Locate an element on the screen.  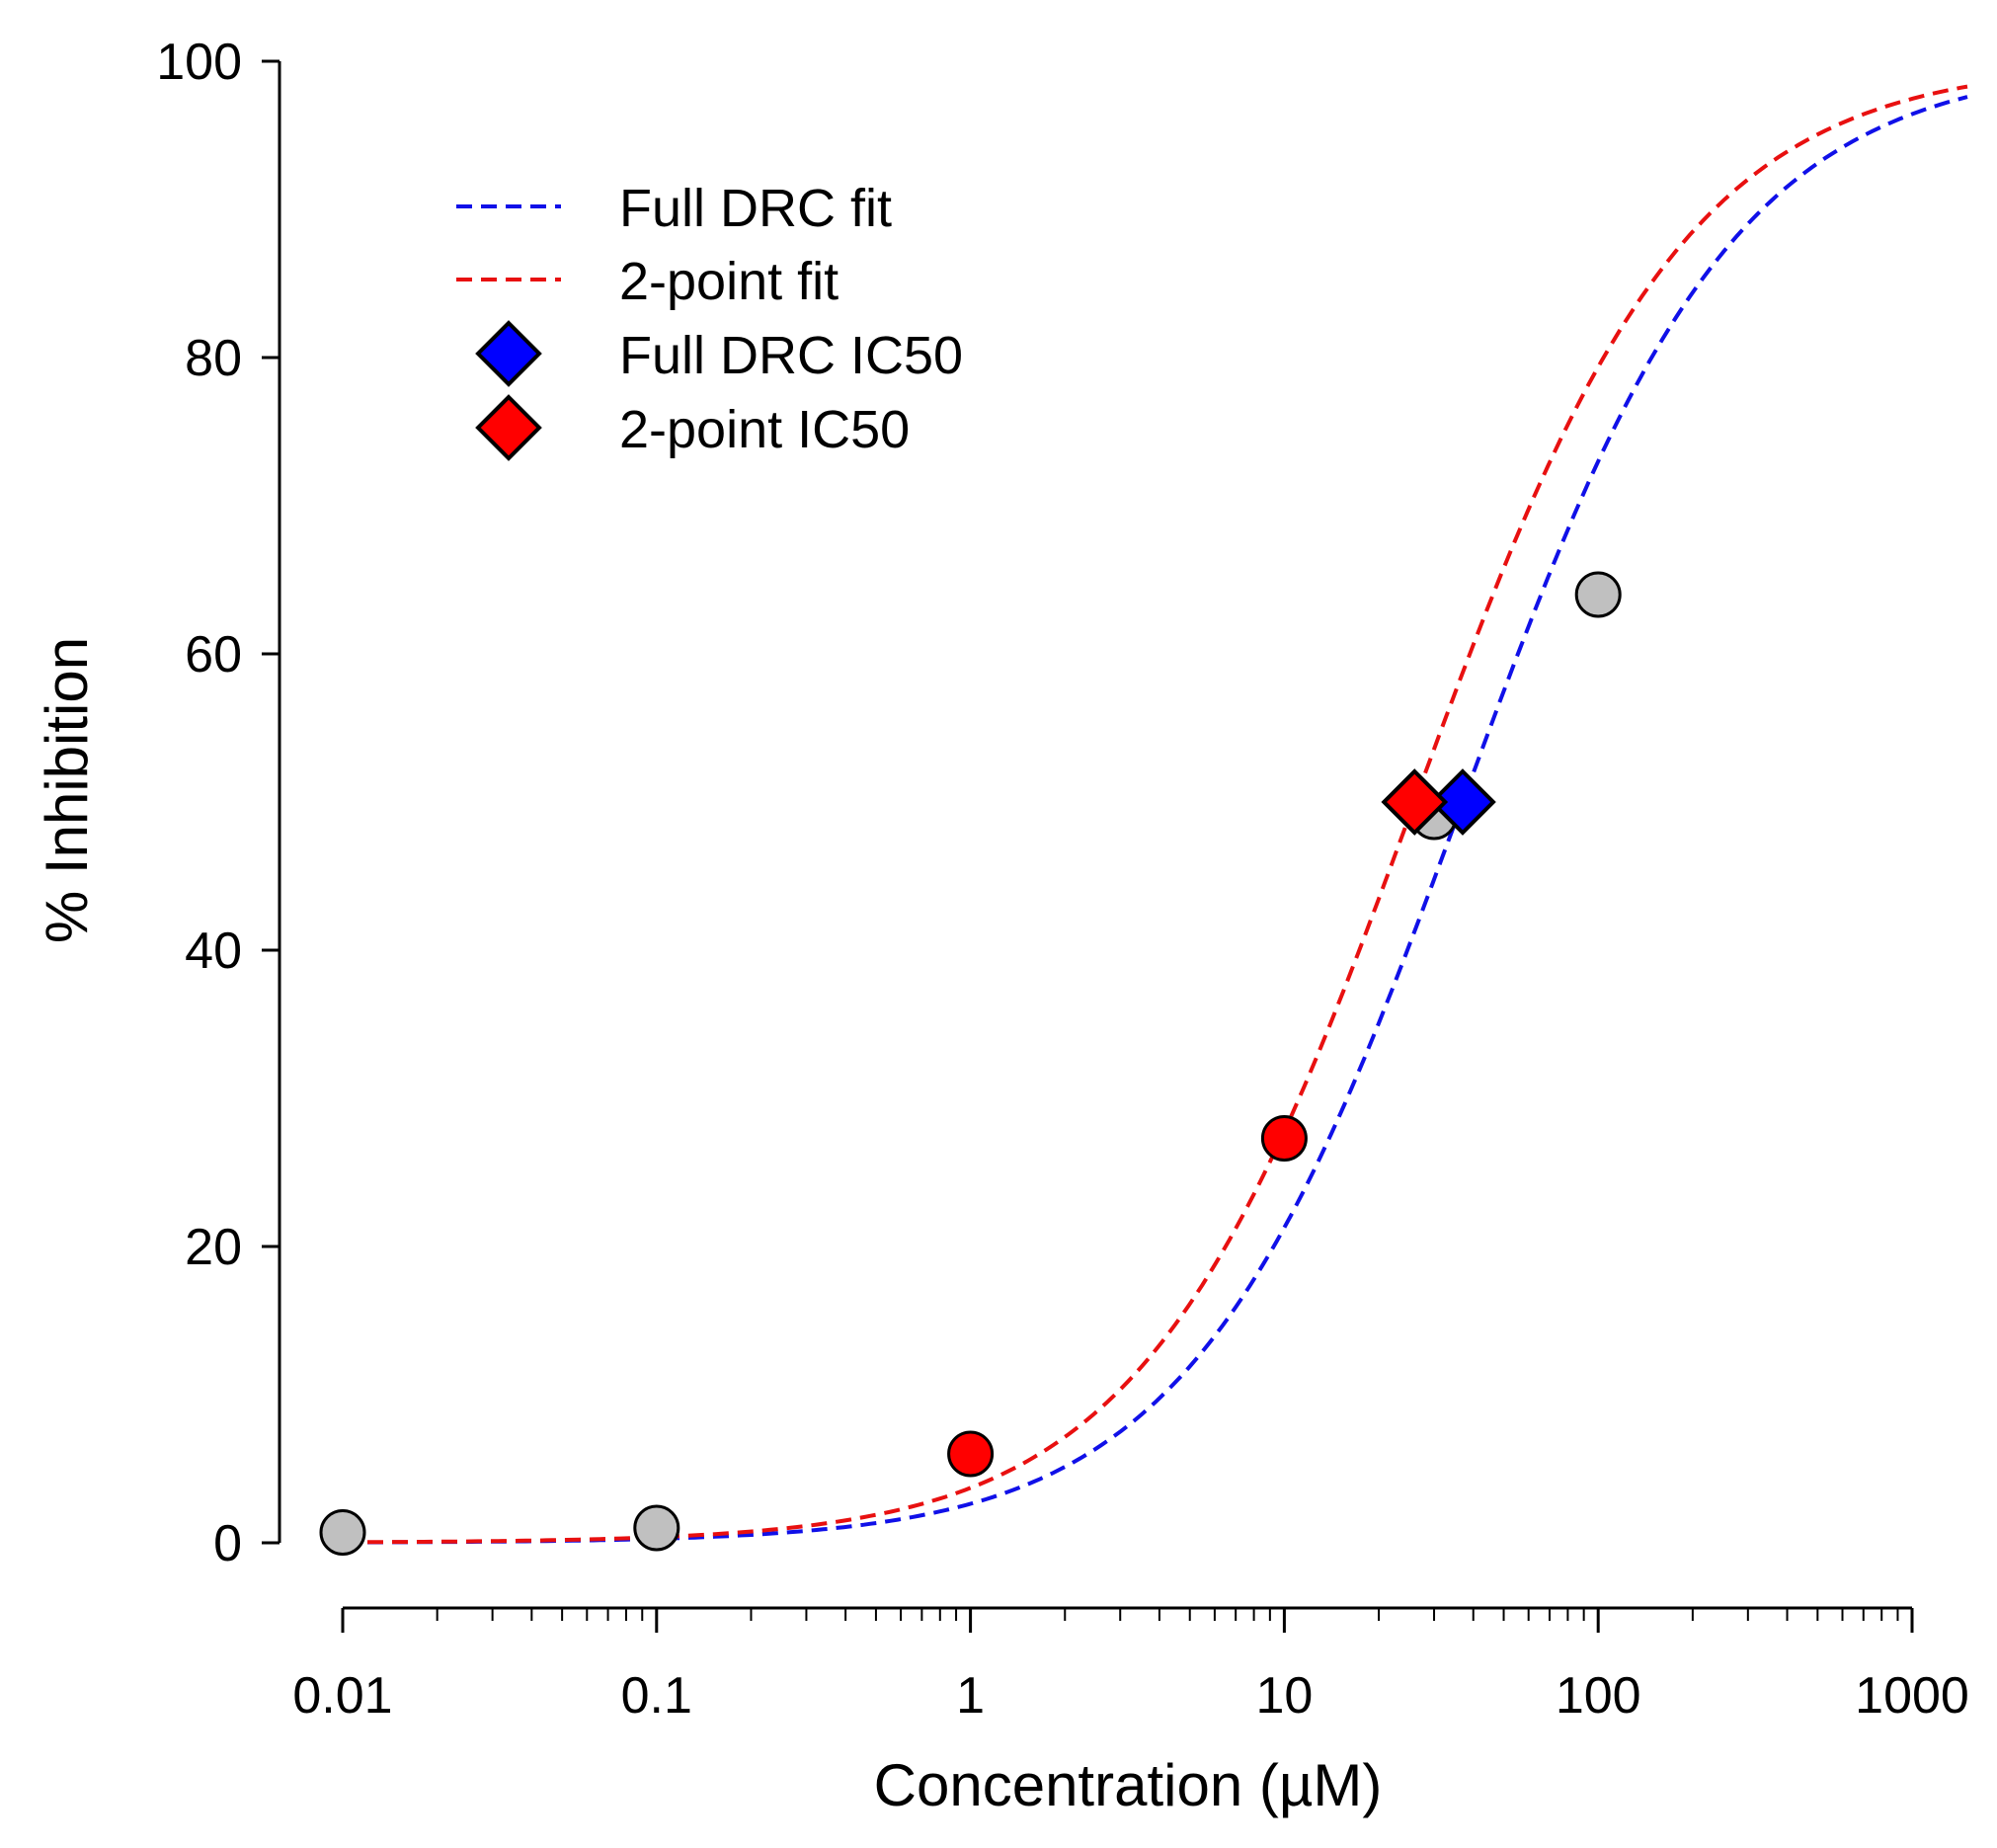
y-tick-label: 20 is located at coordinates (214, 1248).